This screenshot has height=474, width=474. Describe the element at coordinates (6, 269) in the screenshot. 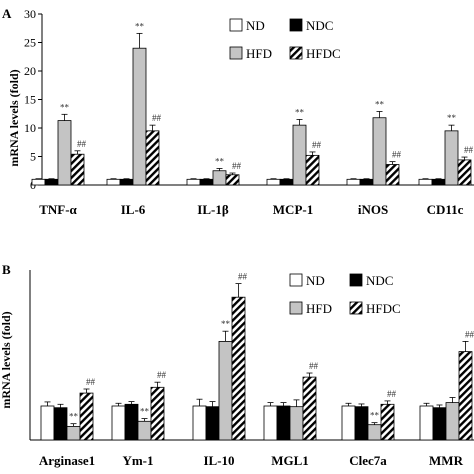

I see `panel-label: B` at that location.